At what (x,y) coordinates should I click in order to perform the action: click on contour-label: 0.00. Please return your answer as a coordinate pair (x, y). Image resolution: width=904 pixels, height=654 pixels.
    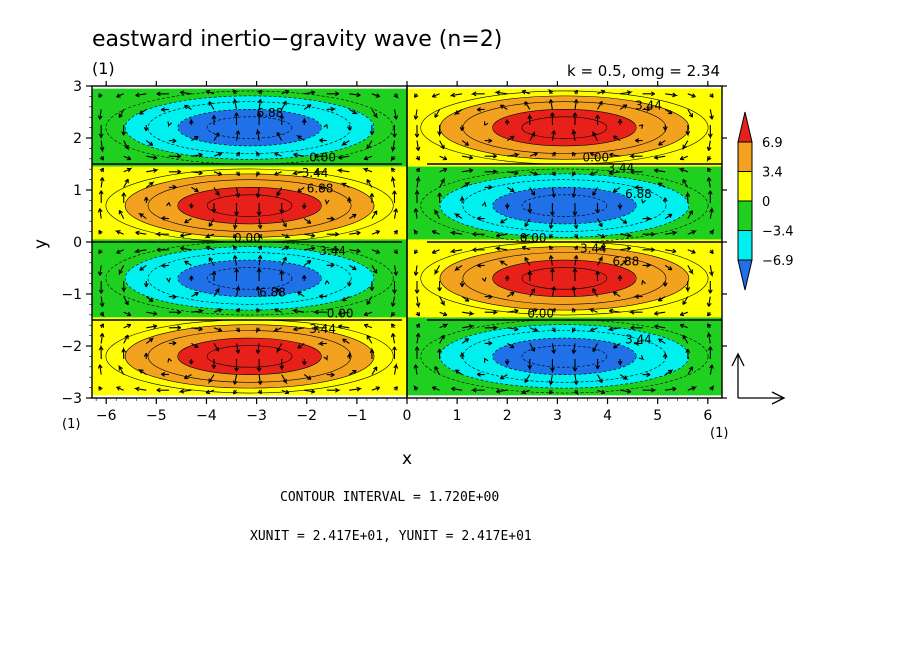
    Looking at the image, I should click on (247, 238).